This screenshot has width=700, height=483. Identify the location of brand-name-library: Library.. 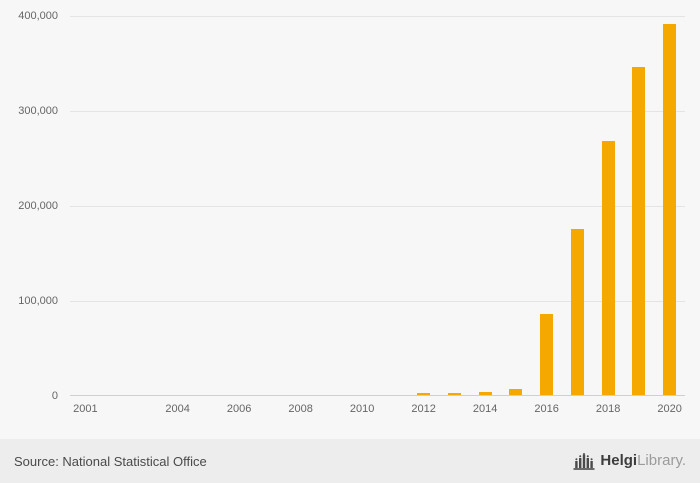
(661, 460).